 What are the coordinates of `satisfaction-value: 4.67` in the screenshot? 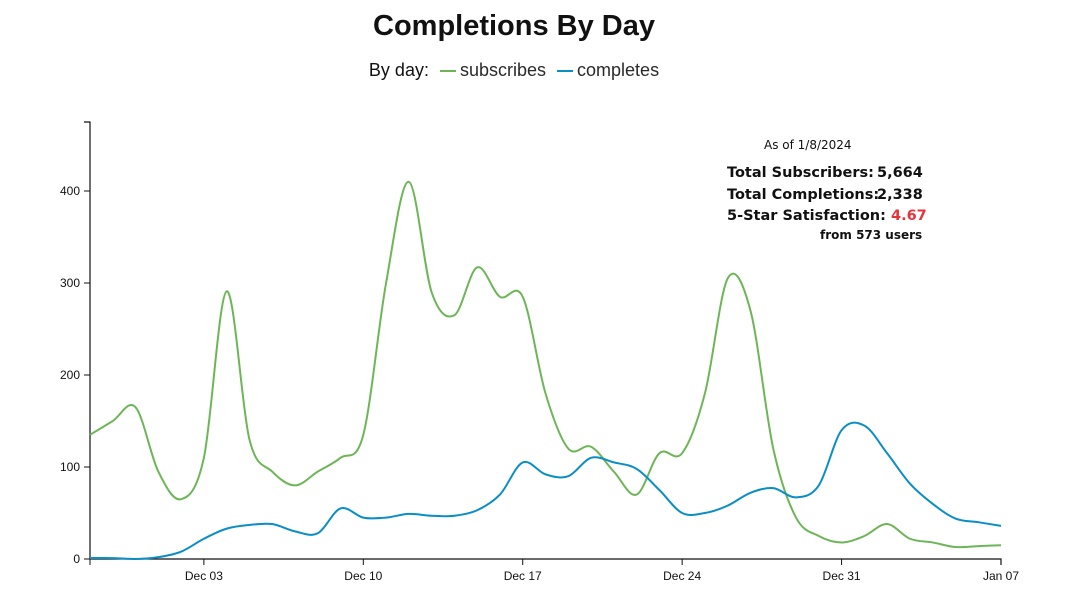 It's located at (909, 216).